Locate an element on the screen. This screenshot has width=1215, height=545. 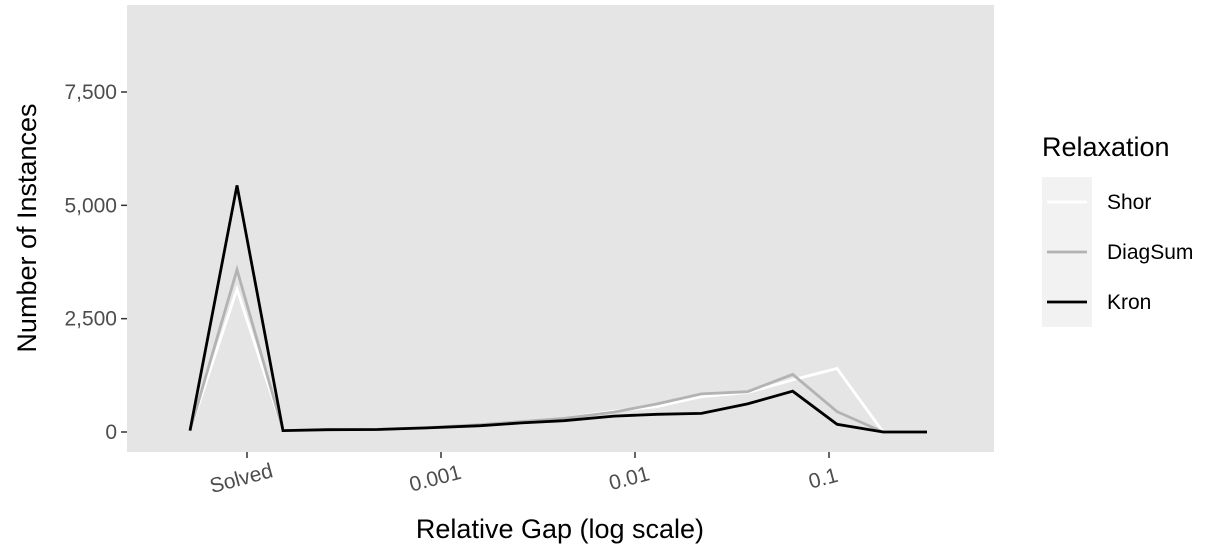
x-tick-label: Solved is located at coordinates (241, 478).